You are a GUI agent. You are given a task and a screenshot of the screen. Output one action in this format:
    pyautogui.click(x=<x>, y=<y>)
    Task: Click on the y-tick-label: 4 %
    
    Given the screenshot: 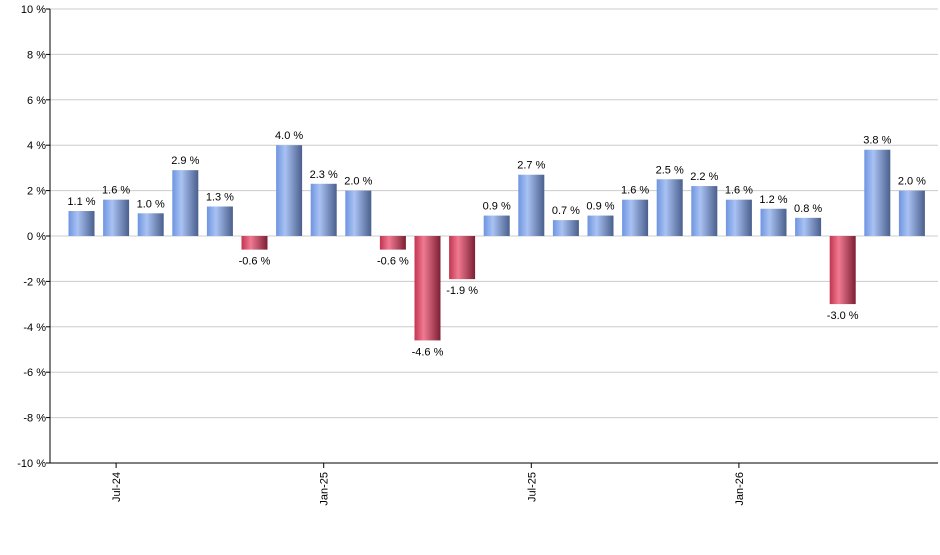 What is the action you would take?
    pyautogui.click(x=36, y=146)
    